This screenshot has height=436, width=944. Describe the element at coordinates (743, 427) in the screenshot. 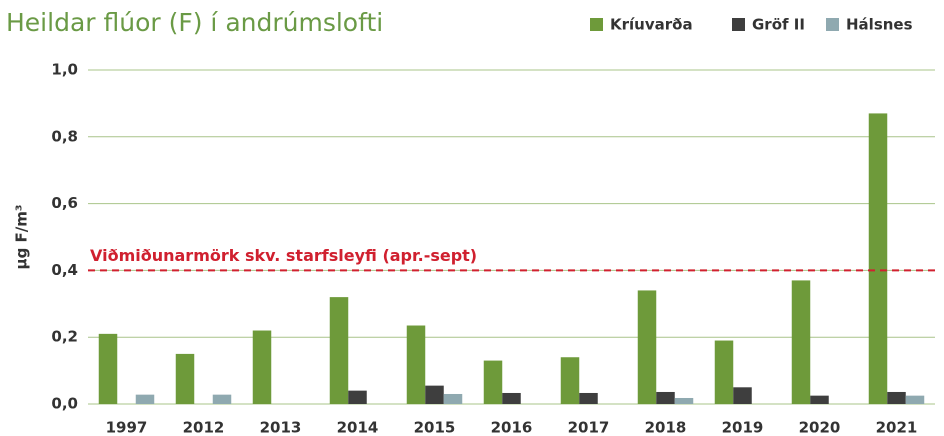

I see `x-tick-label: 2019` at that location.